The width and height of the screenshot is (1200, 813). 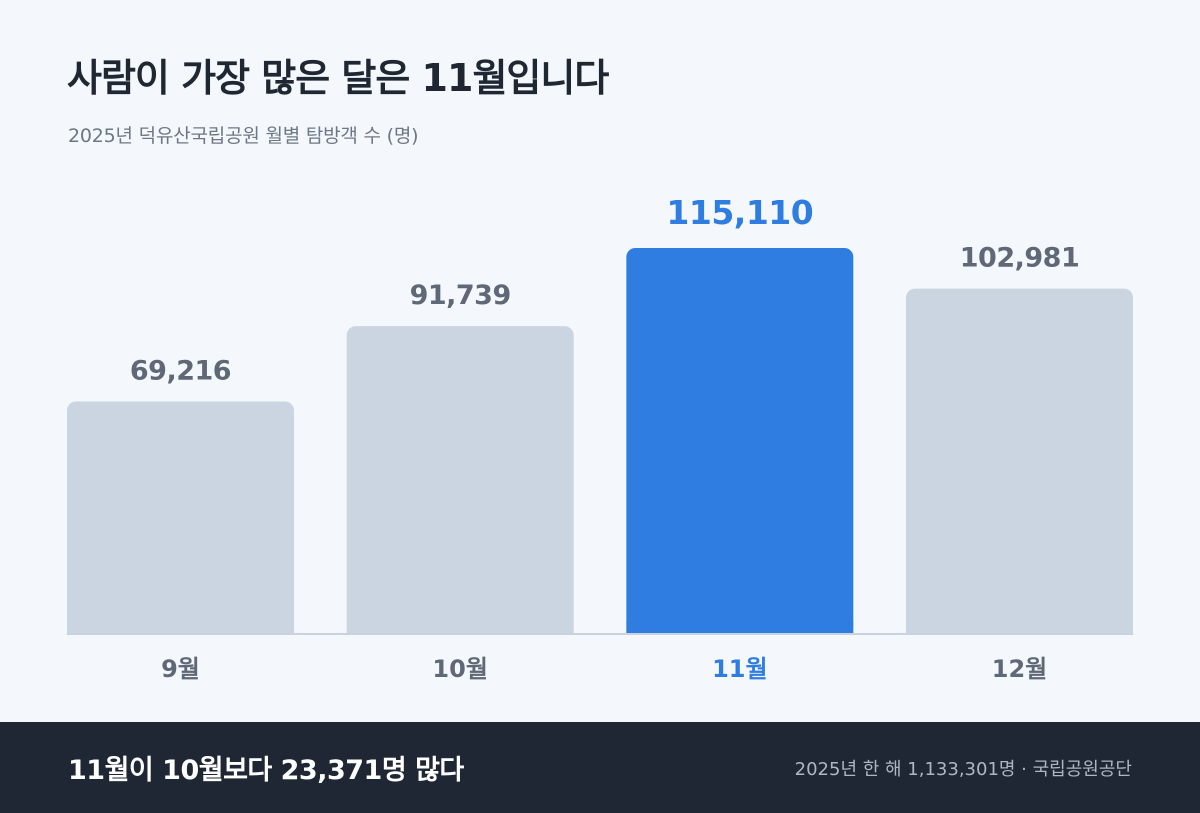 What do you see at coordinates (1019, 669) in the screenshot?
I see `category-label-12월: 12월` at bounding box center [1019, 669].